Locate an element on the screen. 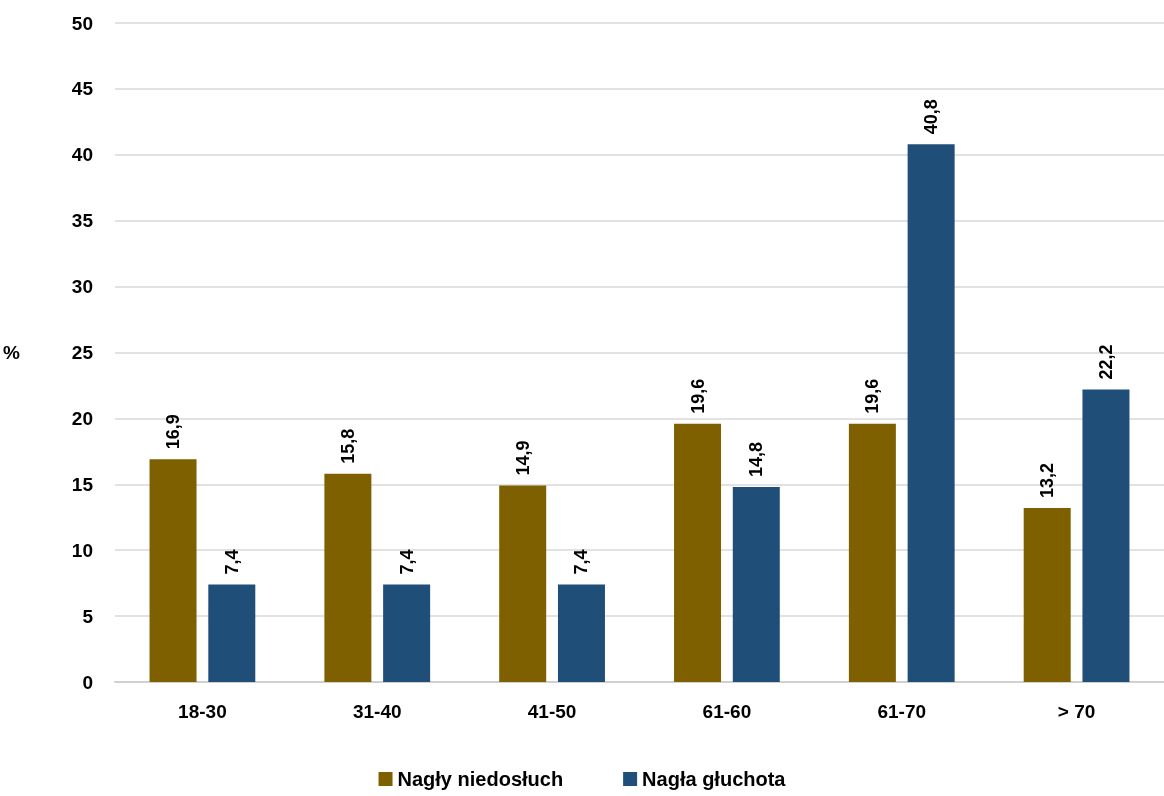 This screenshot has height=796, width=1164. x-tick-label: 18-30 is located at coordinates (202, 711).